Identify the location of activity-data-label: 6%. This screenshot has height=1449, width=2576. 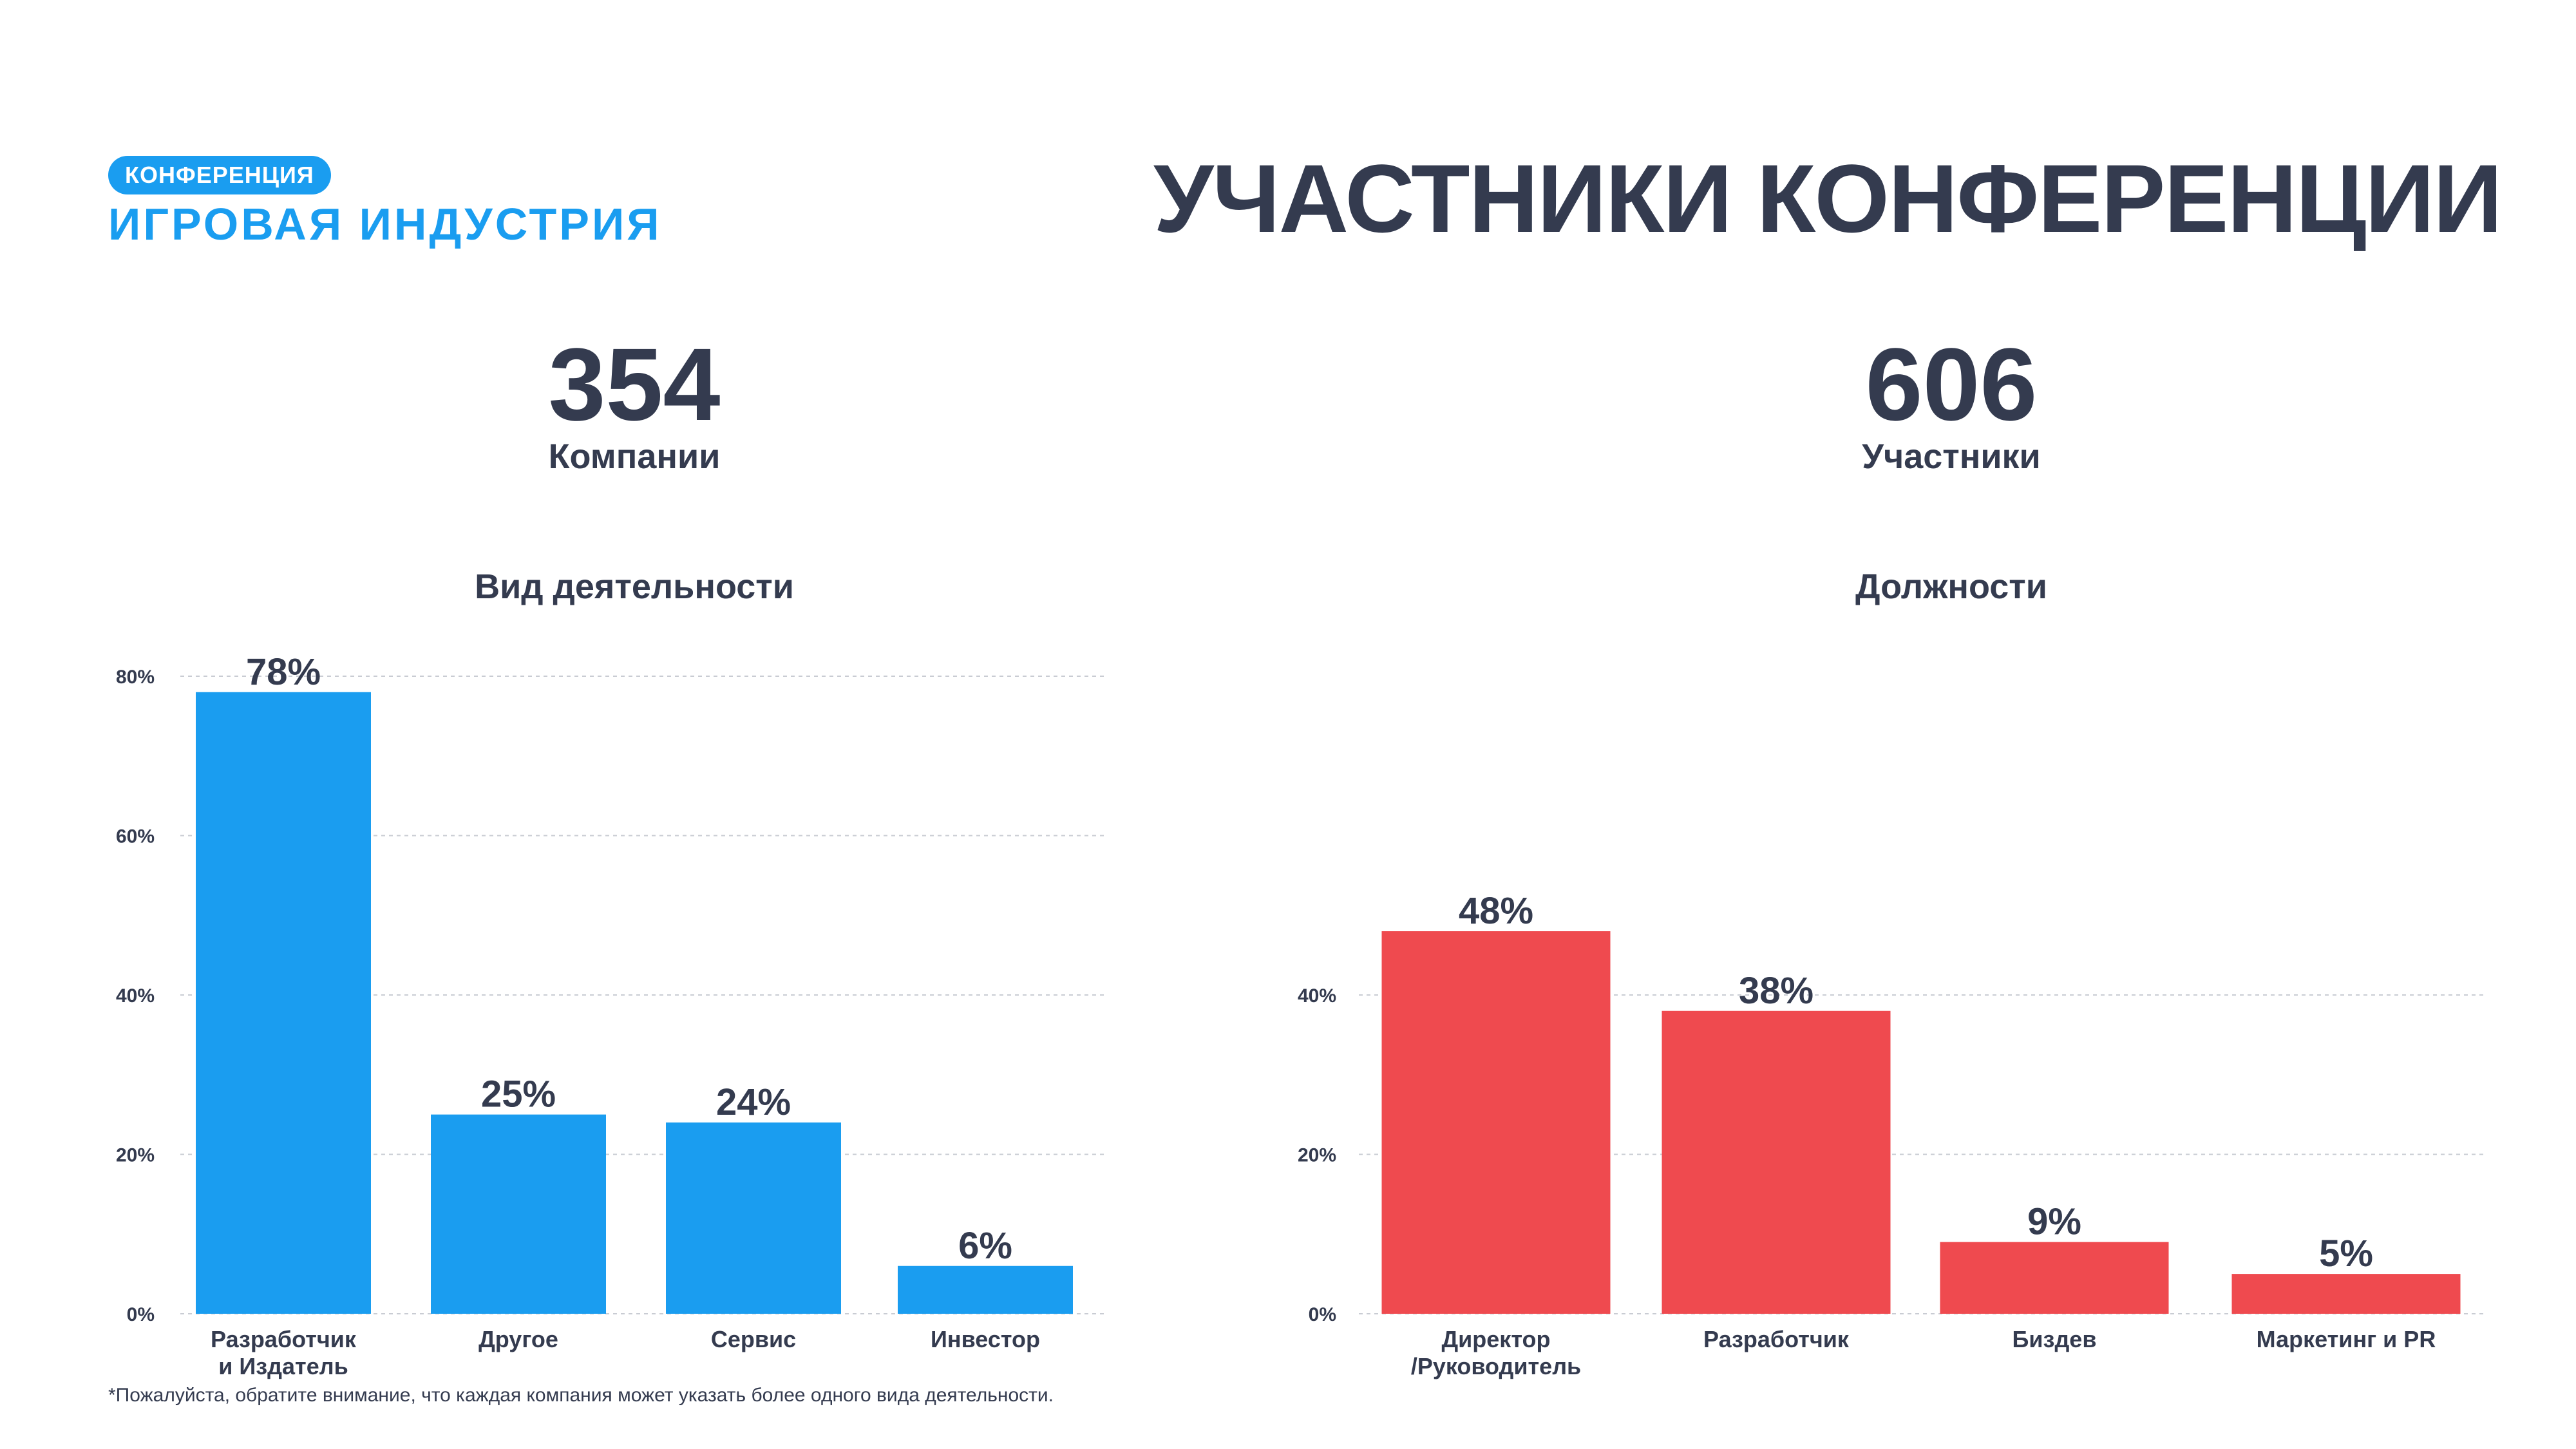
(985, 1246).